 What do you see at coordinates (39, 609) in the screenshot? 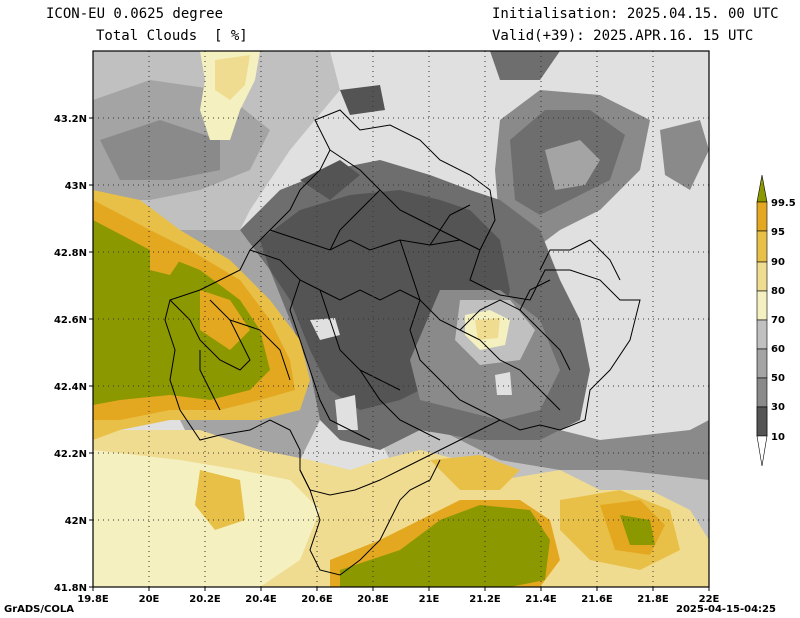
I see `software-credit: GrADS/COLA` at bounding box center [39, 609].